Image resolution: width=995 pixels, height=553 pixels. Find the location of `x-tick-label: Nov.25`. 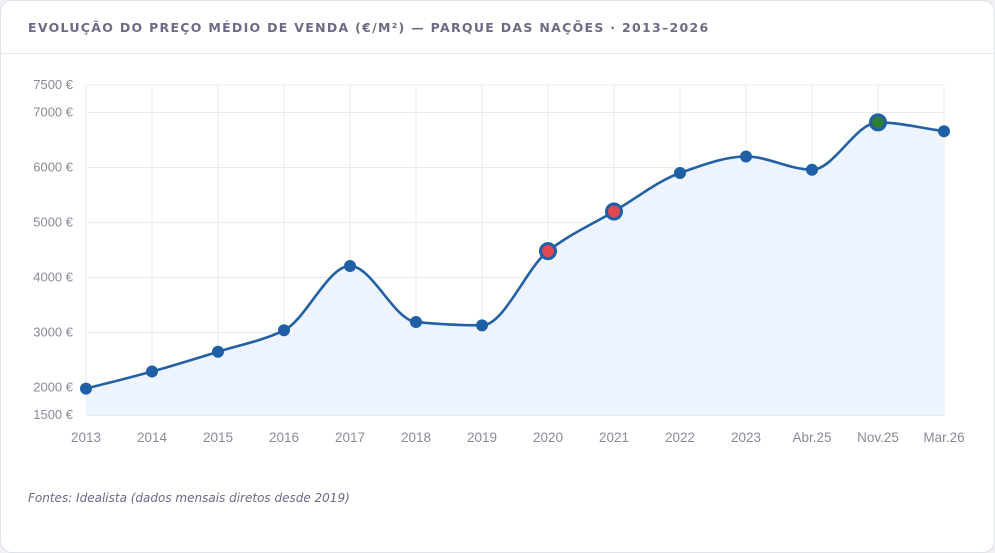

x-tick-label: Nov.25 is located at coordinates (878, 437).